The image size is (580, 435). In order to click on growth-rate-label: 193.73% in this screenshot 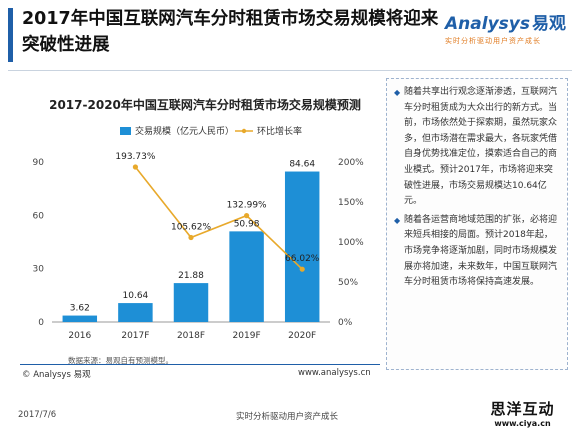, I will do `click(135, 157)`.